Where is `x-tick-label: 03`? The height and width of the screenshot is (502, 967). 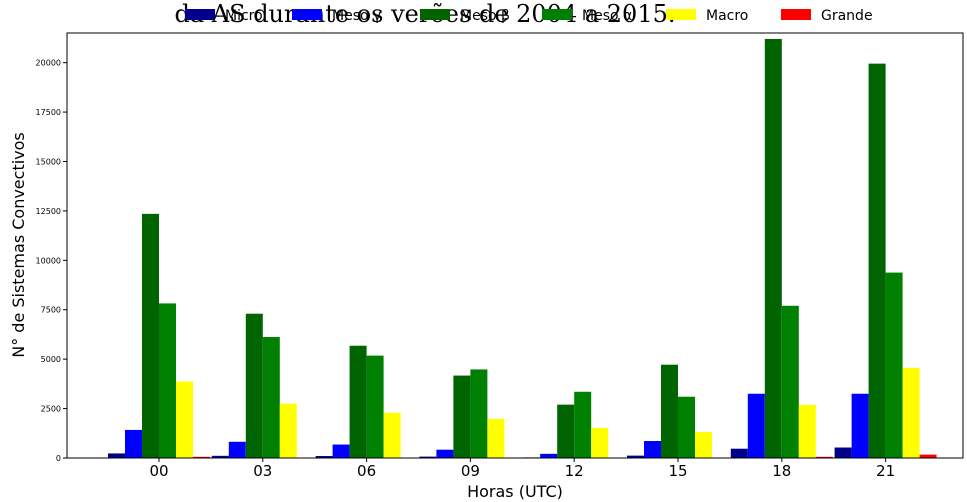 x-tick-label: 03 is located at coordinates (262, 471).